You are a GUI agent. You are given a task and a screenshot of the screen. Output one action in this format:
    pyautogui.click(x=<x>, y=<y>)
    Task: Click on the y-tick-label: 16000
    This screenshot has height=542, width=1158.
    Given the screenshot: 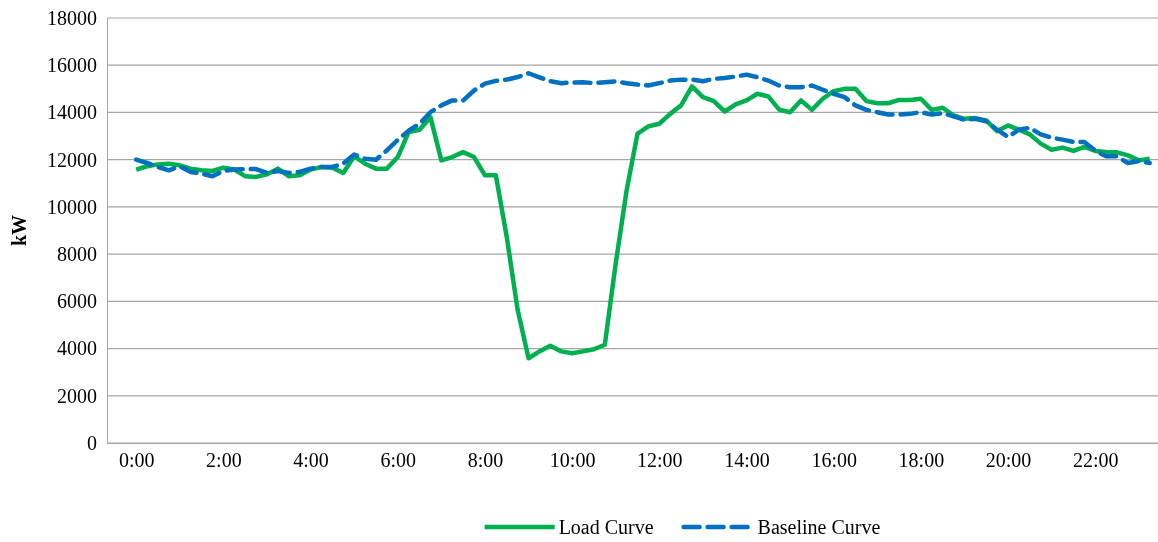 What is the action you would take?
    pyautogui.click(x=72, y=65)
    